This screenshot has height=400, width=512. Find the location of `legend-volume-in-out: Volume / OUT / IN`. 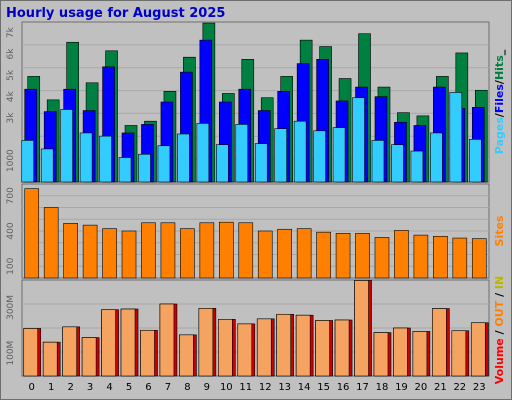

legend-volume-in-out: Volume / OUT / IN is located at coordinates (499, 330).